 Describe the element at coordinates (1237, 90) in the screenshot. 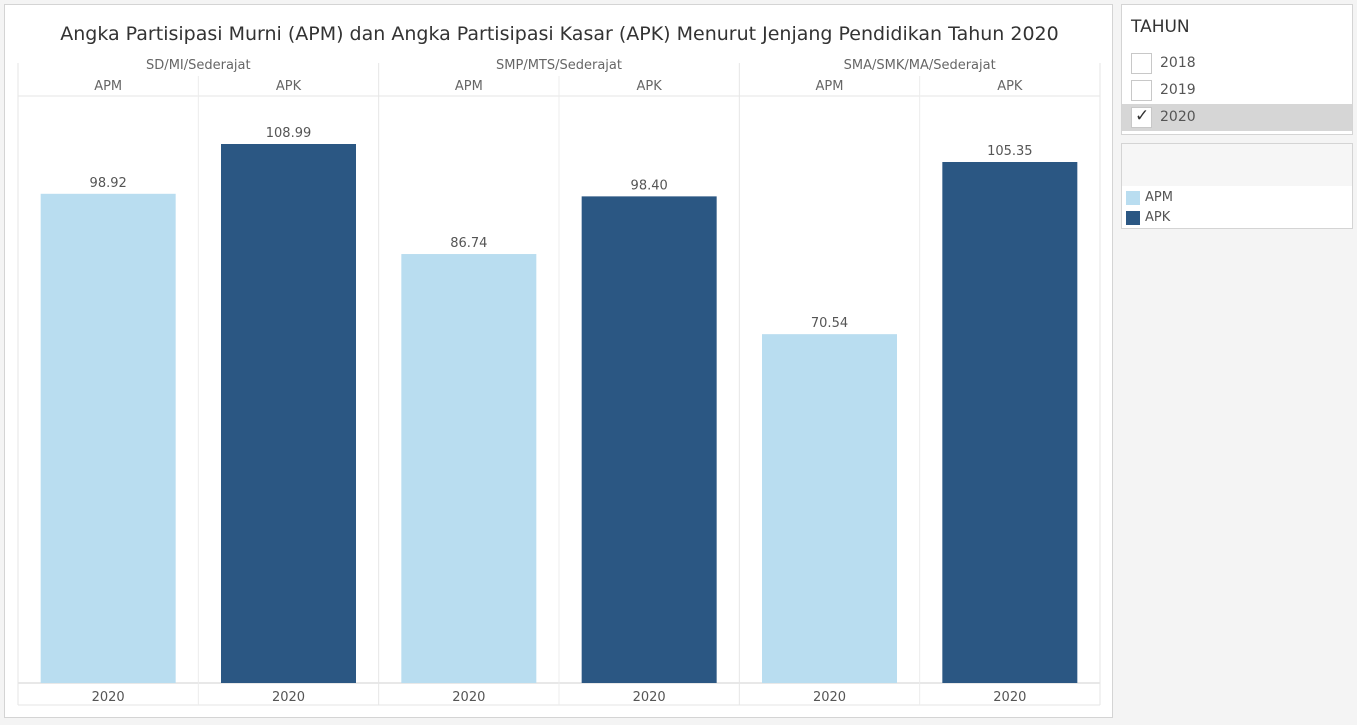

I see `filter-item-2019: 2019` at that location.